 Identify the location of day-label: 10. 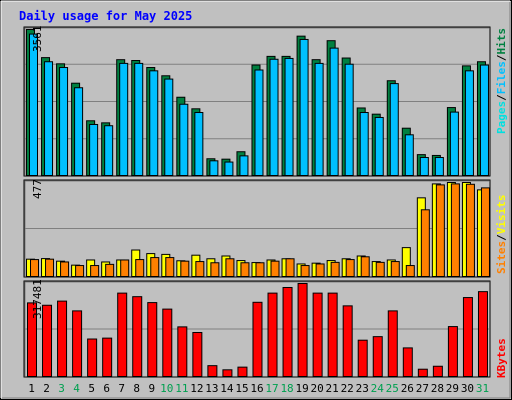
(166, 388).